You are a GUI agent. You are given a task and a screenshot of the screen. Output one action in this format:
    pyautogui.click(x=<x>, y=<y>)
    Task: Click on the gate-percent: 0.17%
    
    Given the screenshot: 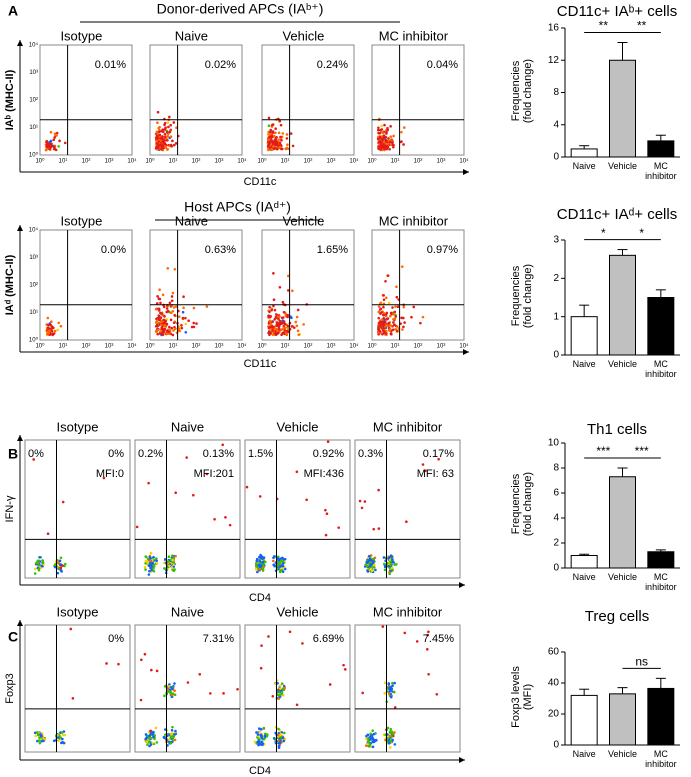 What is the action you would take?
    pyautogui.click(x=438, y=454)
    